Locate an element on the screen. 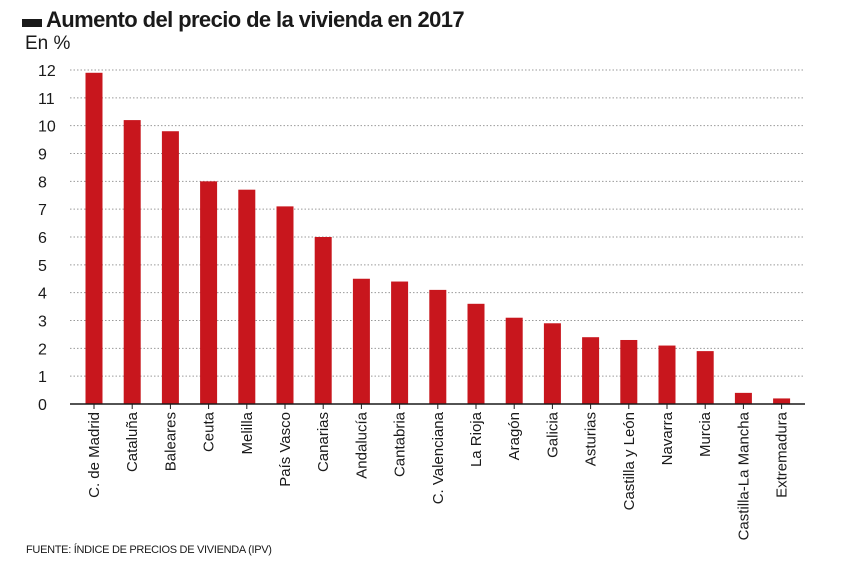  y-tick-label: 7 is located at coordinates (42, 210).